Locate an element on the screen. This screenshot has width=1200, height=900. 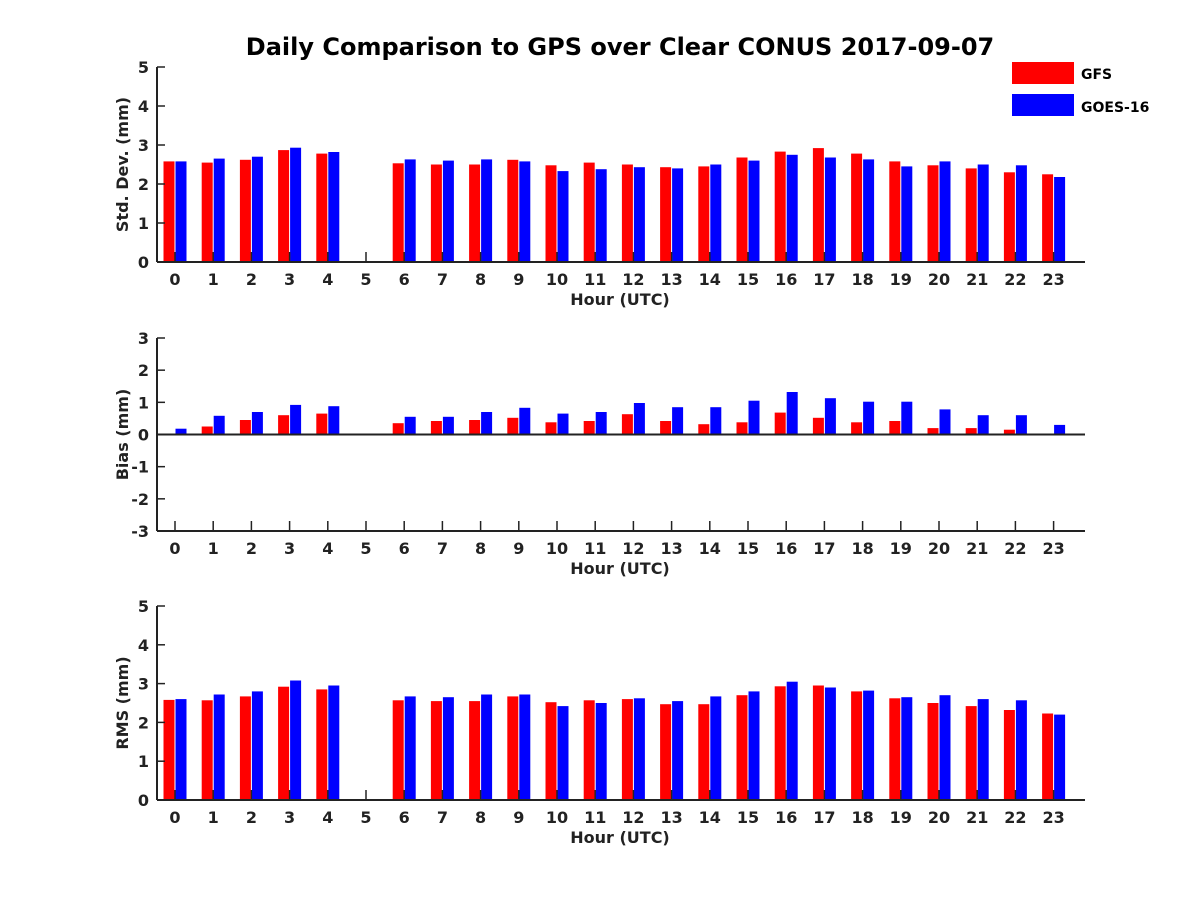
x-tick-label: 15 is located at coordinates (748, 548).